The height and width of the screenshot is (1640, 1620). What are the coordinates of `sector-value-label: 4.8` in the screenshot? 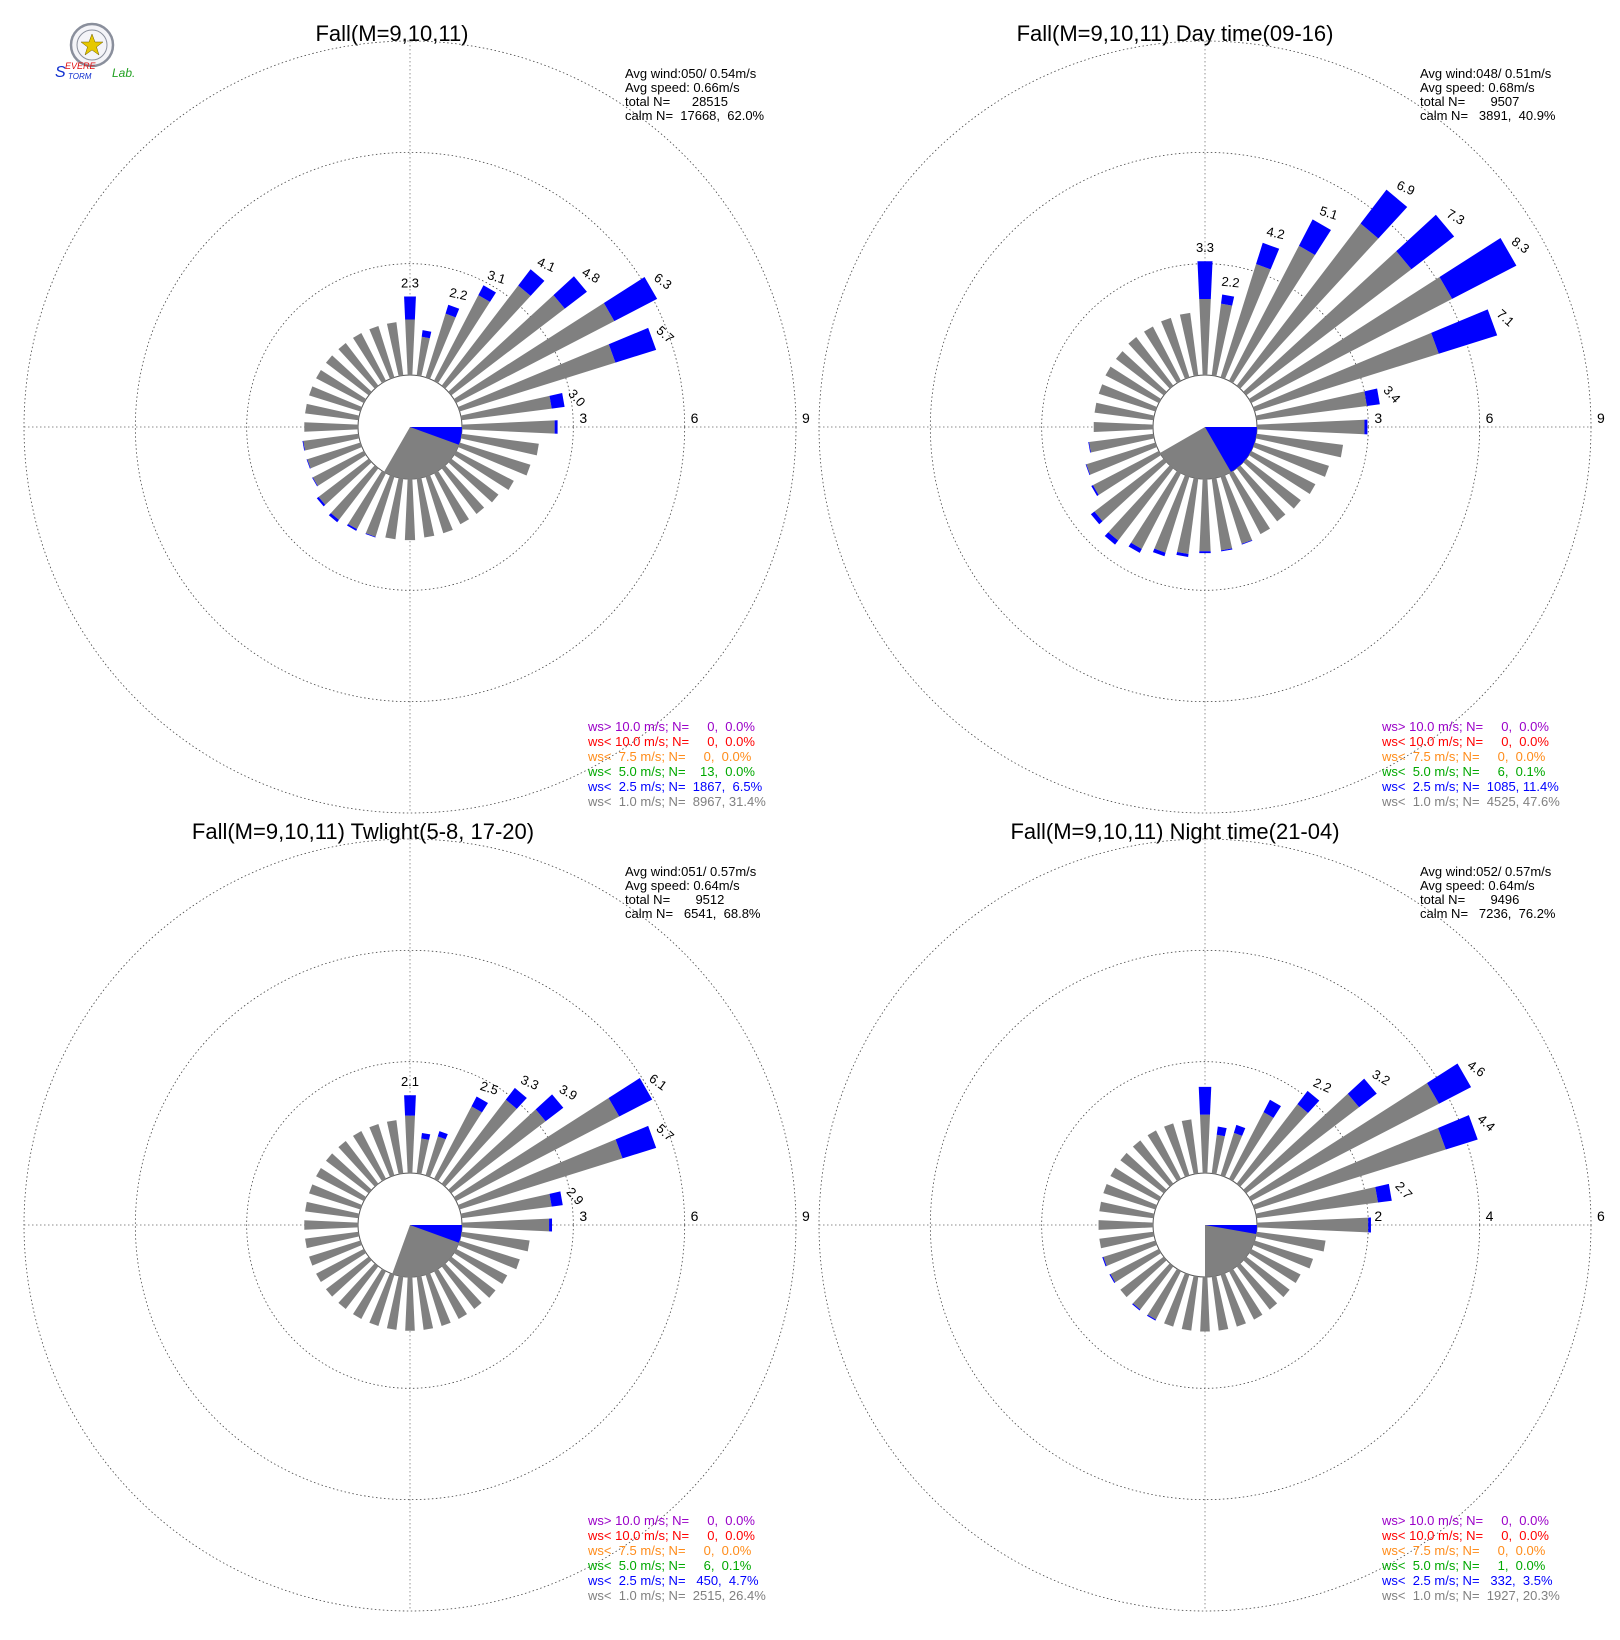 It's located at (590, 275).